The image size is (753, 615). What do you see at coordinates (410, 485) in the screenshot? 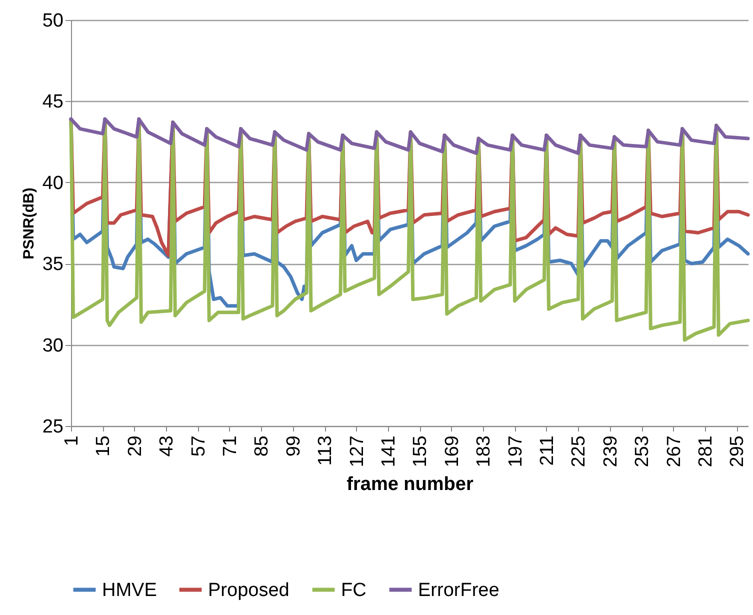
I see `x-axis-title: frame number` at bounding box center [410, 485].